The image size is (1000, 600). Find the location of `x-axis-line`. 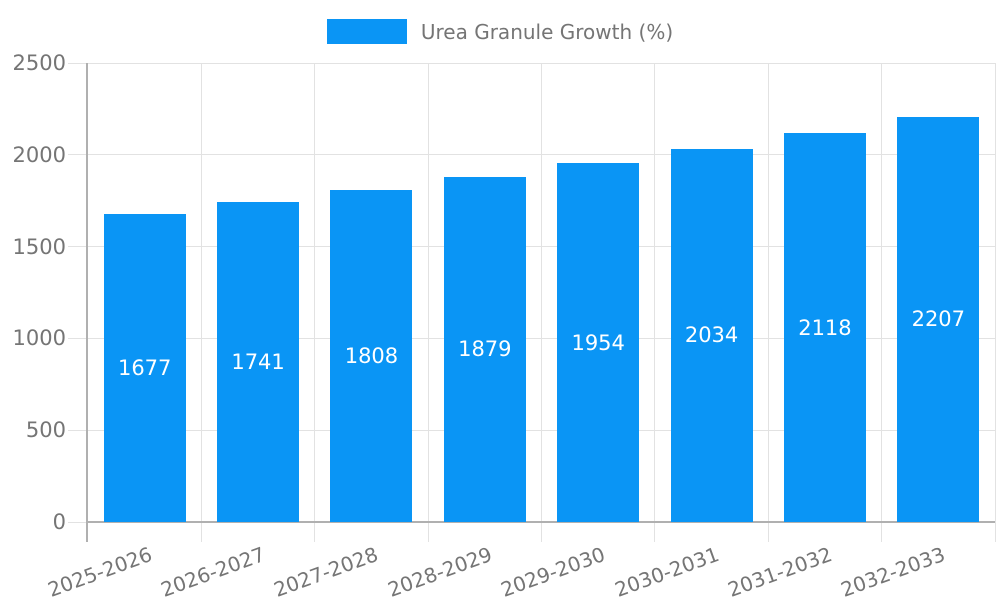

x-axis-line is located at coordinates (541, 522).